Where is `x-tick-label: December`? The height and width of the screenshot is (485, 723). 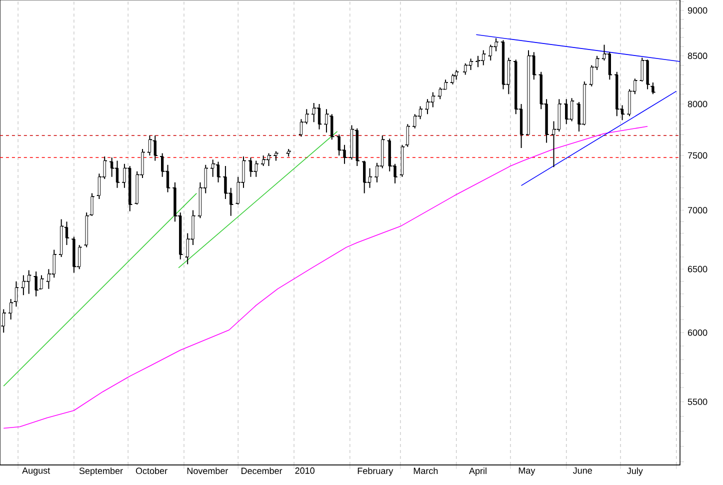 x-tick-label: December is located at coordinates (262, 470).